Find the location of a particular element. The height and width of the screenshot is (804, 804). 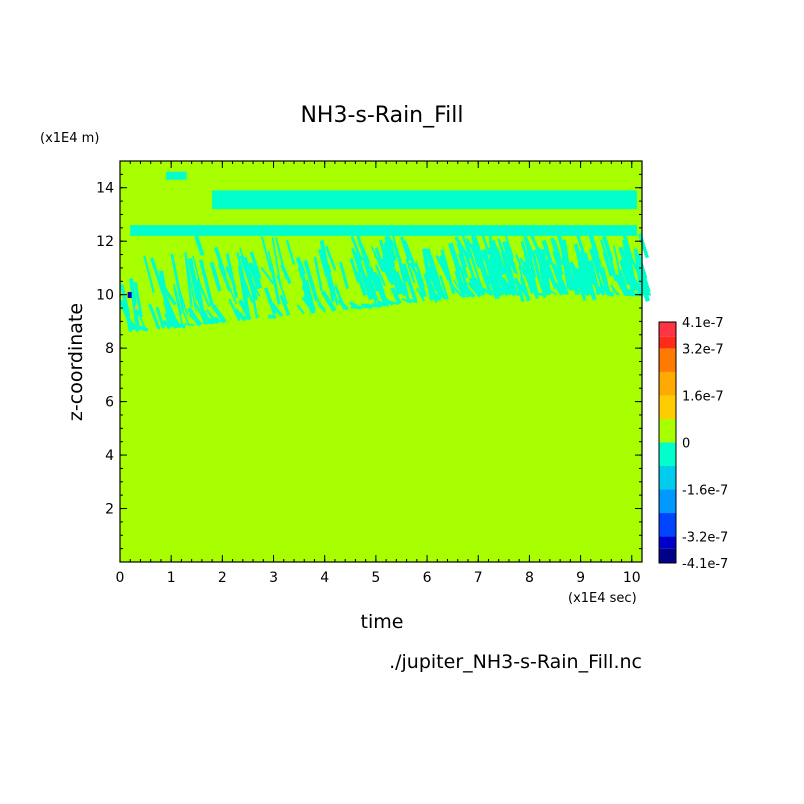

x-tick-label: 0 is located at coordinates (120, 578).